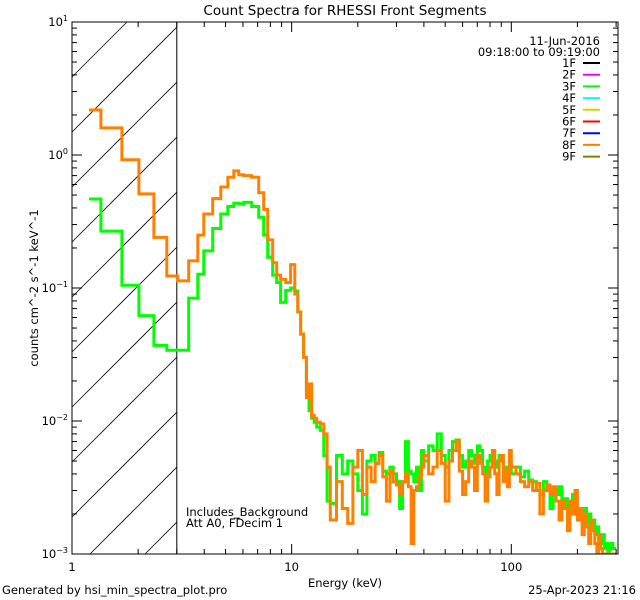 This screenshot has width=640, height=600. What do you see at coordinates (345, 583) in the screenshot?
I see `x-axis-label: Energy (keV)` at bounding box center [345, 583].